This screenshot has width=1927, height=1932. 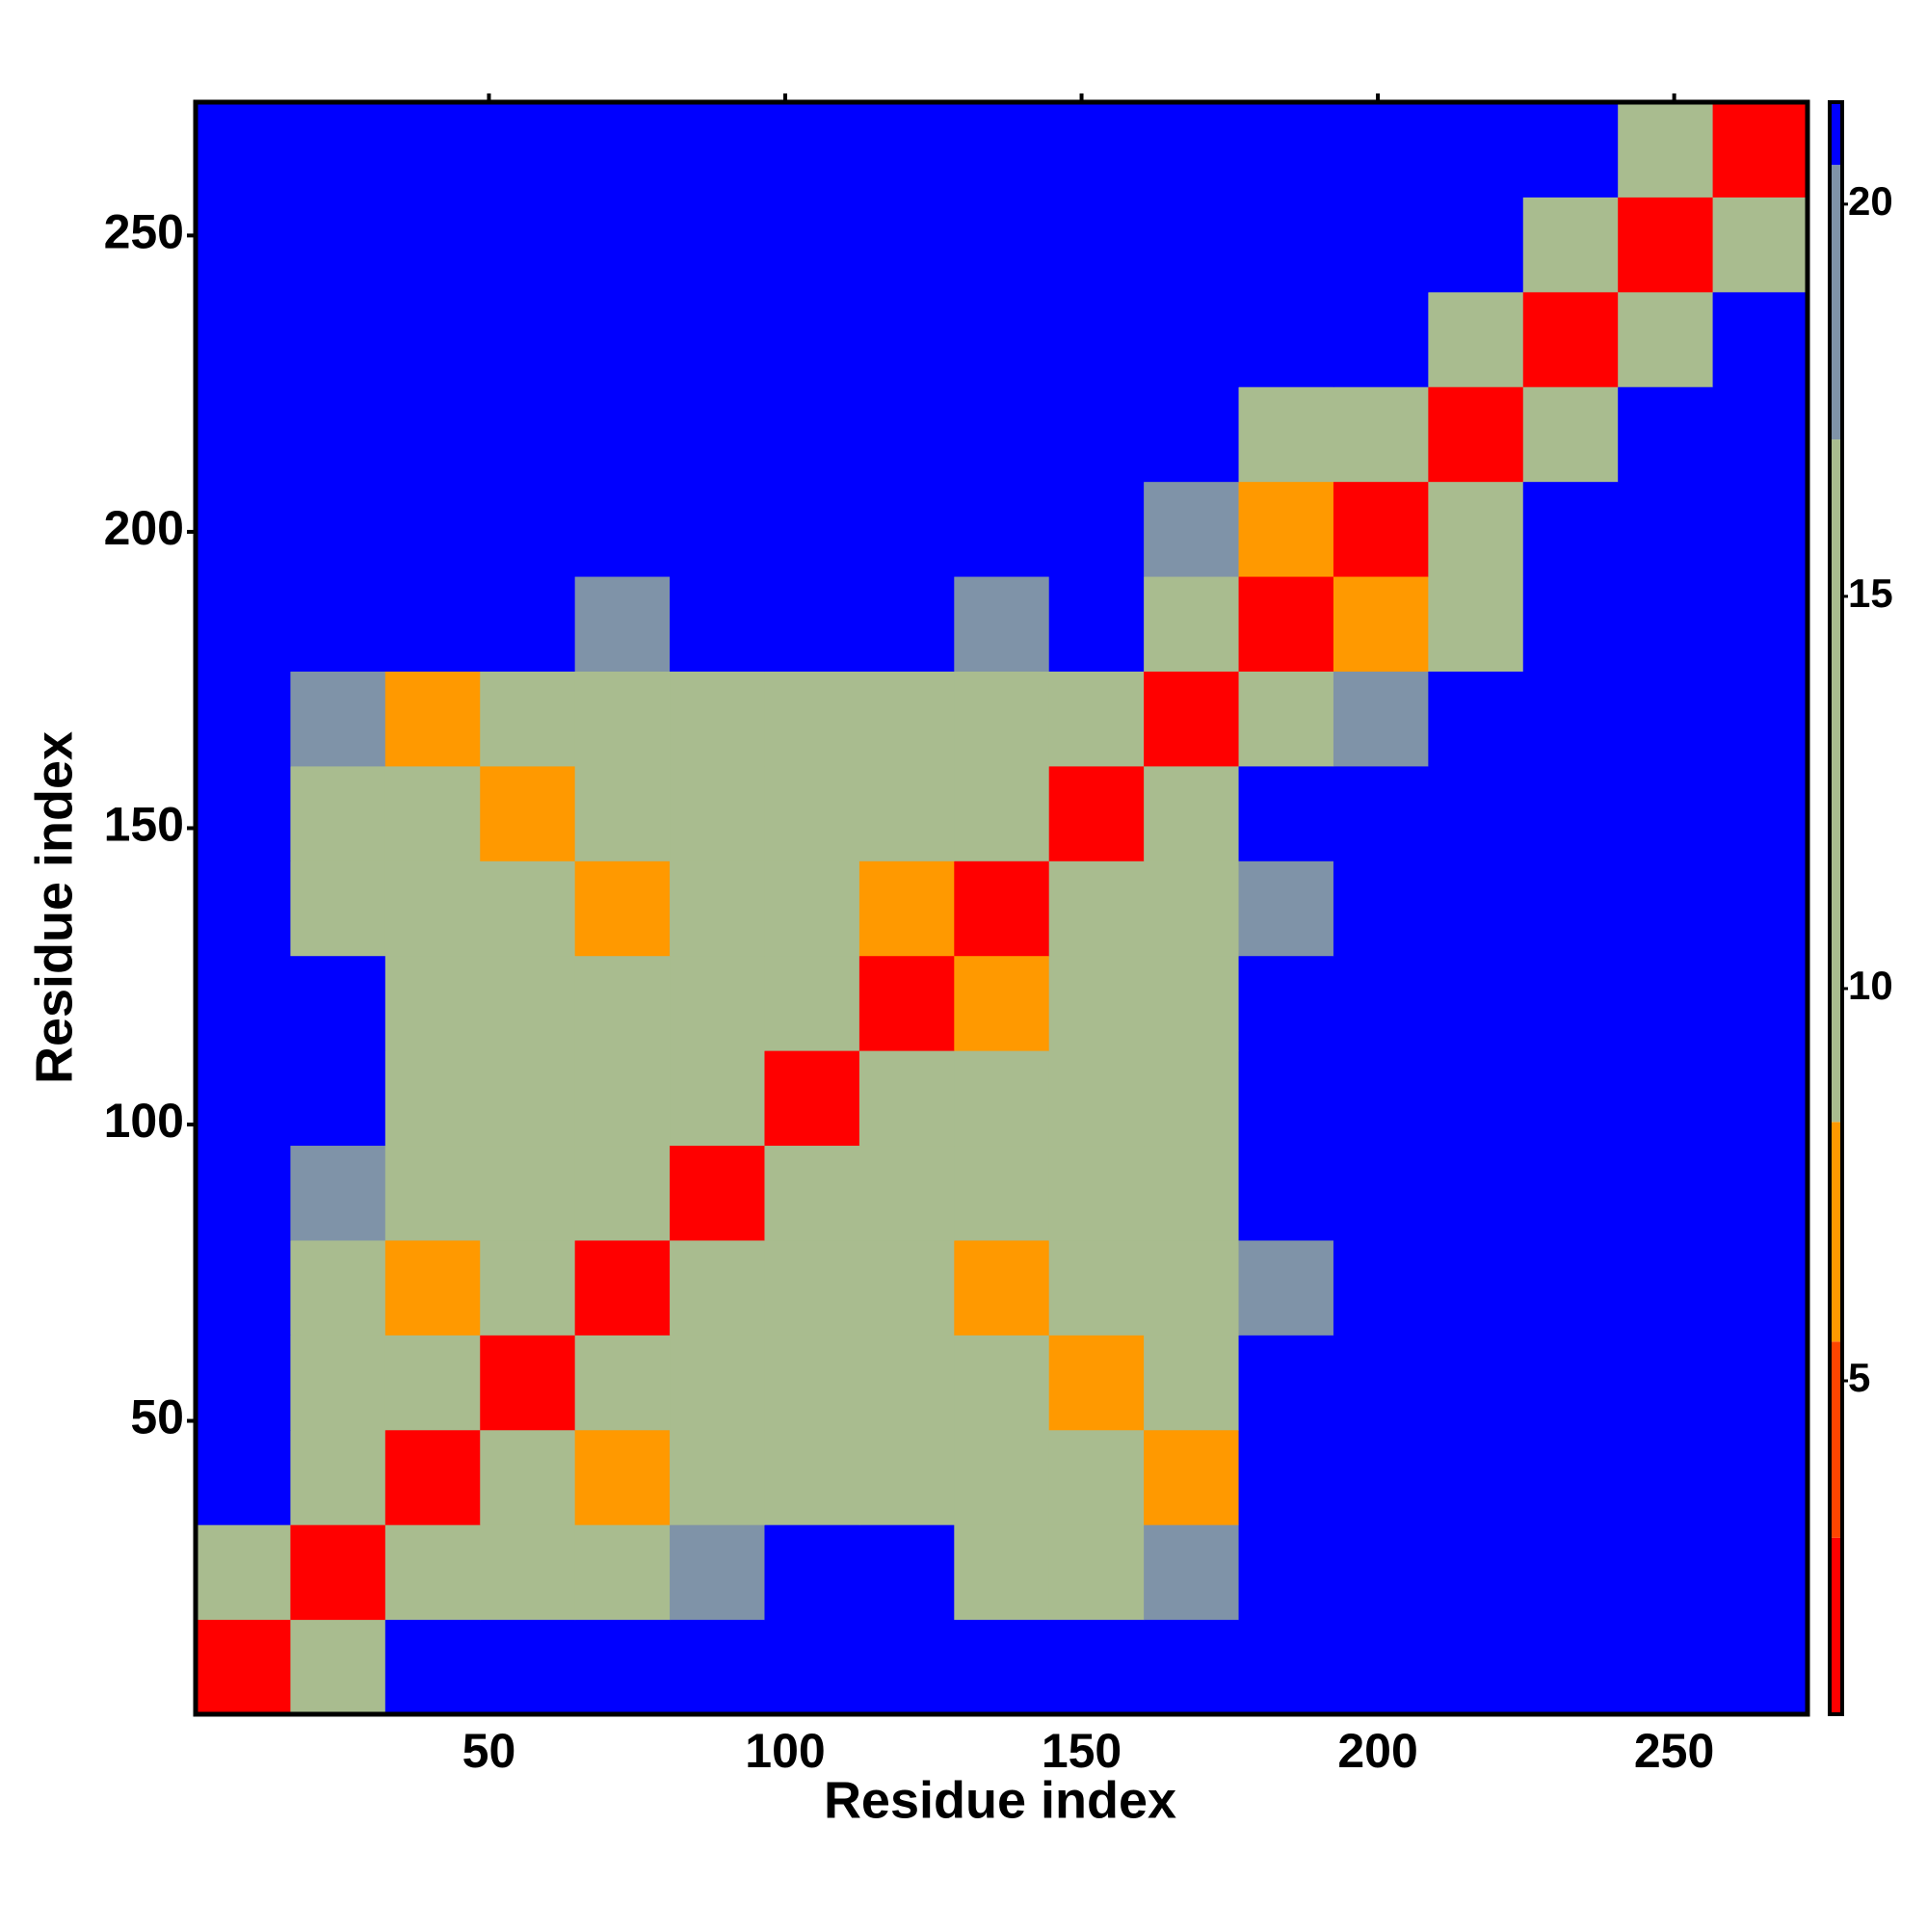 I want to click on y-tick-label: 250, so click(x=144, y=232).